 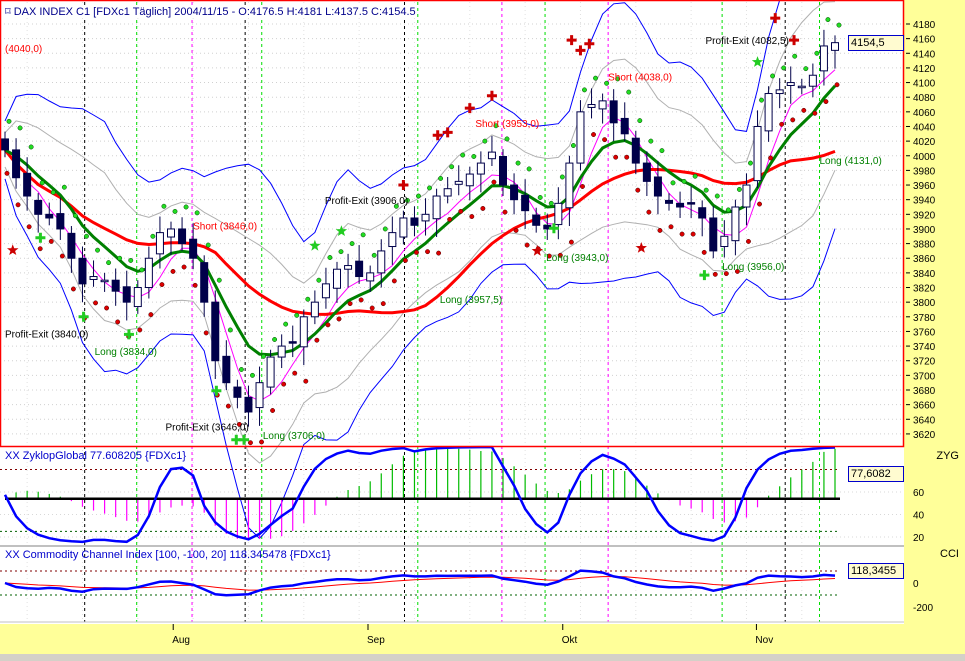 What do you see at coordinates (924, 245) in the screenshot?
I see `price-tick-label: 3880` at bounding box center [924, 245].